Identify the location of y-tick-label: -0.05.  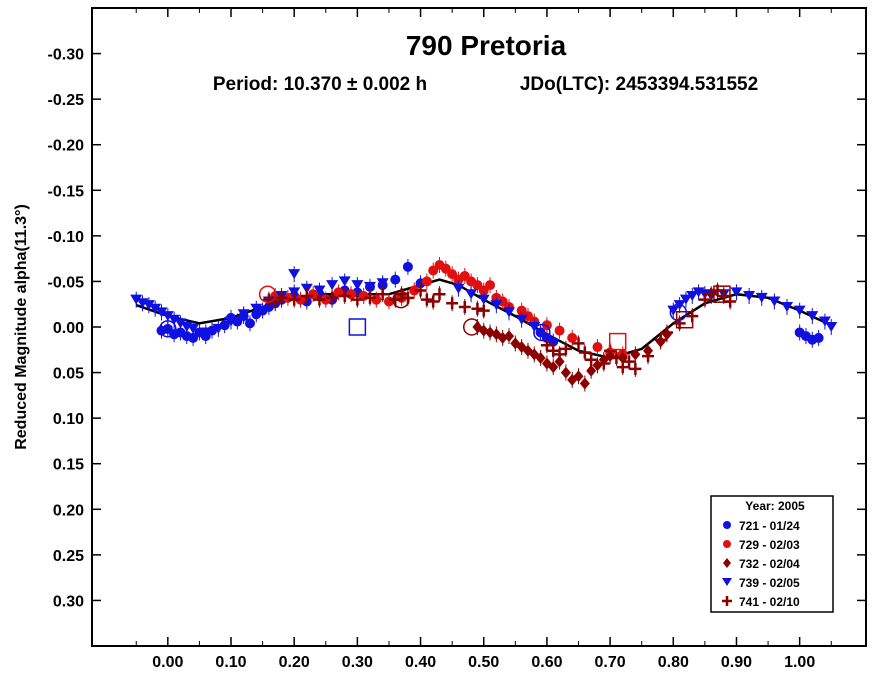
(66, 282).